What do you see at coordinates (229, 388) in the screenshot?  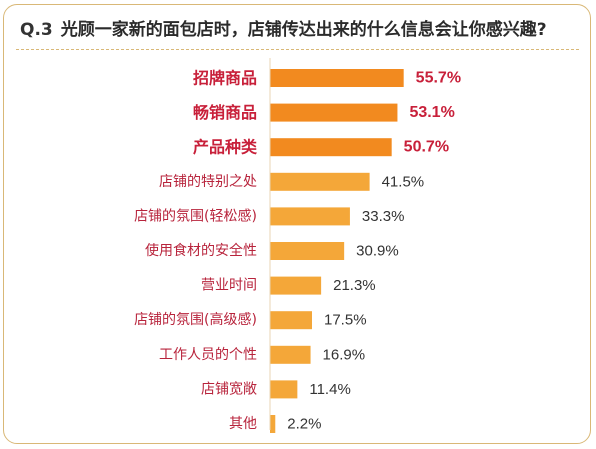 I see `category-label: 店铺宽敞` at bounding box center [229, 388].